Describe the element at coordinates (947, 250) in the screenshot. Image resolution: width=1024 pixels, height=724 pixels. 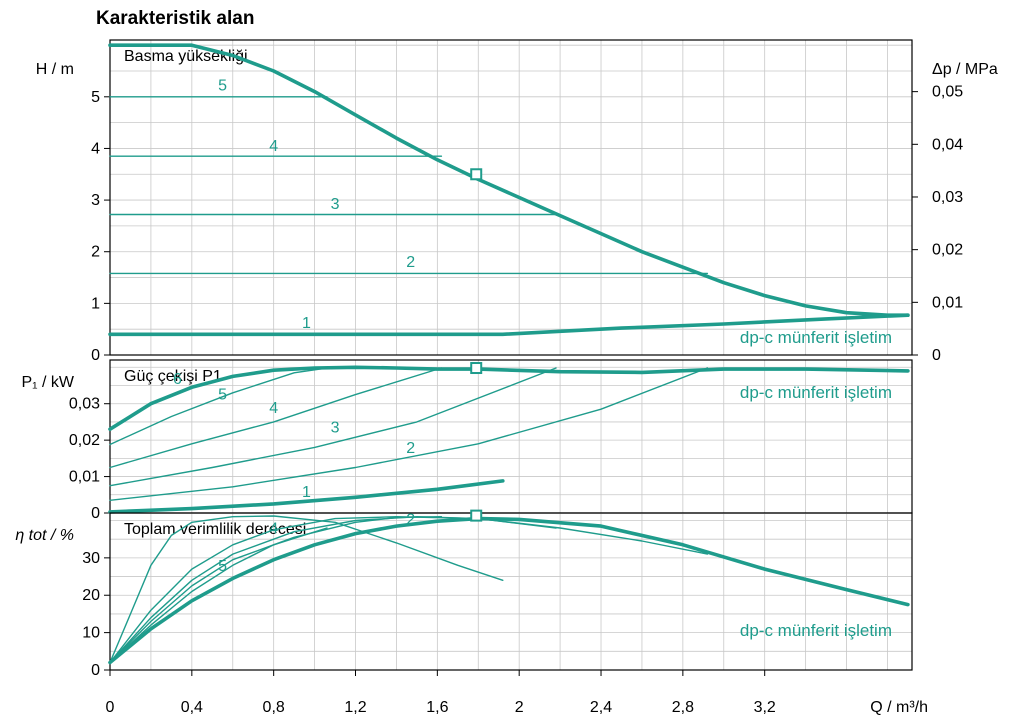
I see `y-right-tick-label: 0,02` at that location.